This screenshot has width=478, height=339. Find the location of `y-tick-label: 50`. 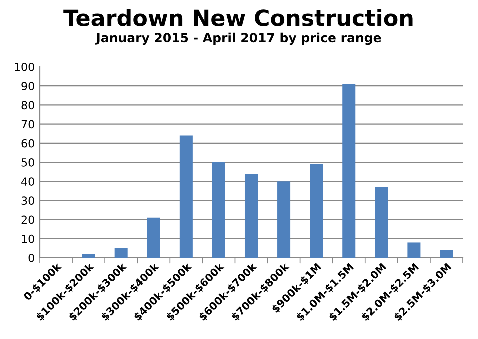

y-tick-label: 50 is located at coordinates (28, 162).